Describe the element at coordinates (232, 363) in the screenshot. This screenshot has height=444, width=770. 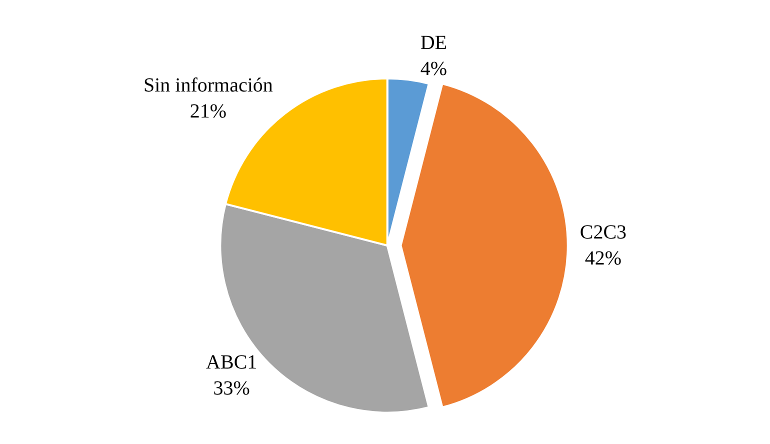
I see `slice-label: ABC1` at that location.